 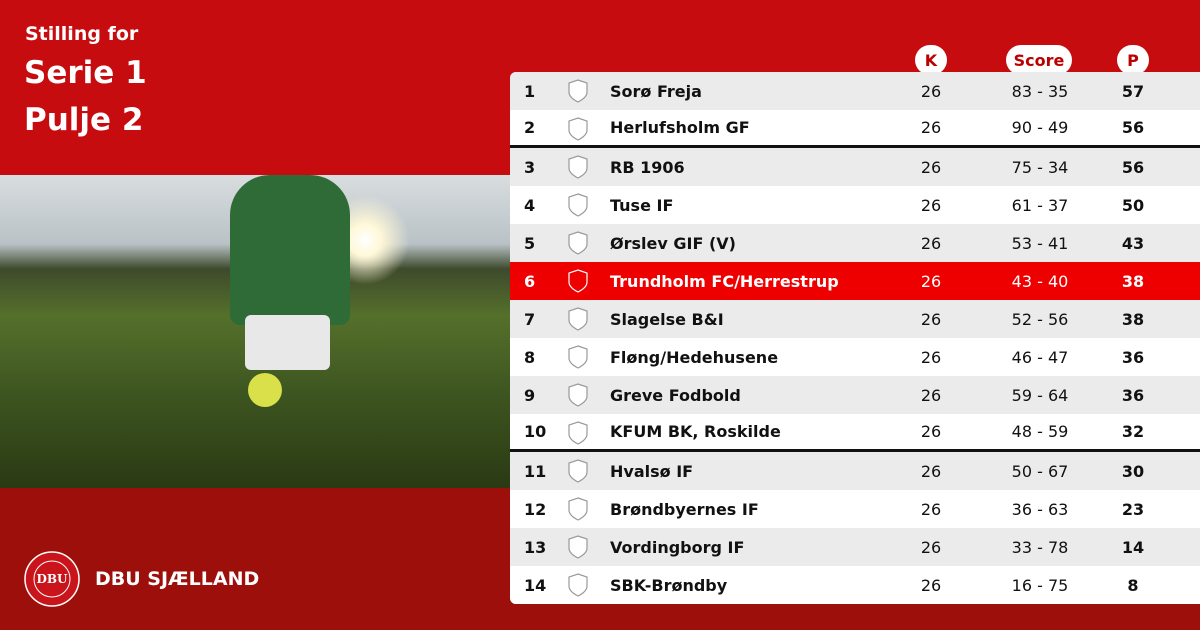 What do you see at coordinates (535, 547) in the screenshot?
I see `position: 13` at bounding box center [535, 547].